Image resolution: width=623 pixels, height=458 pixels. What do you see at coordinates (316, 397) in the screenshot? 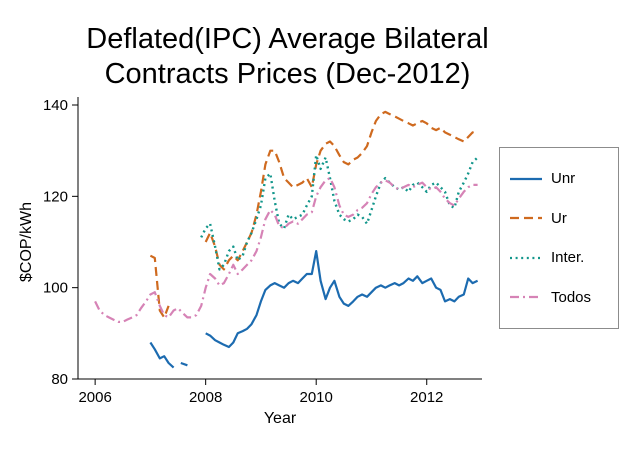
I see `x-tick-label: 2010` at bounding box center [316, 397].